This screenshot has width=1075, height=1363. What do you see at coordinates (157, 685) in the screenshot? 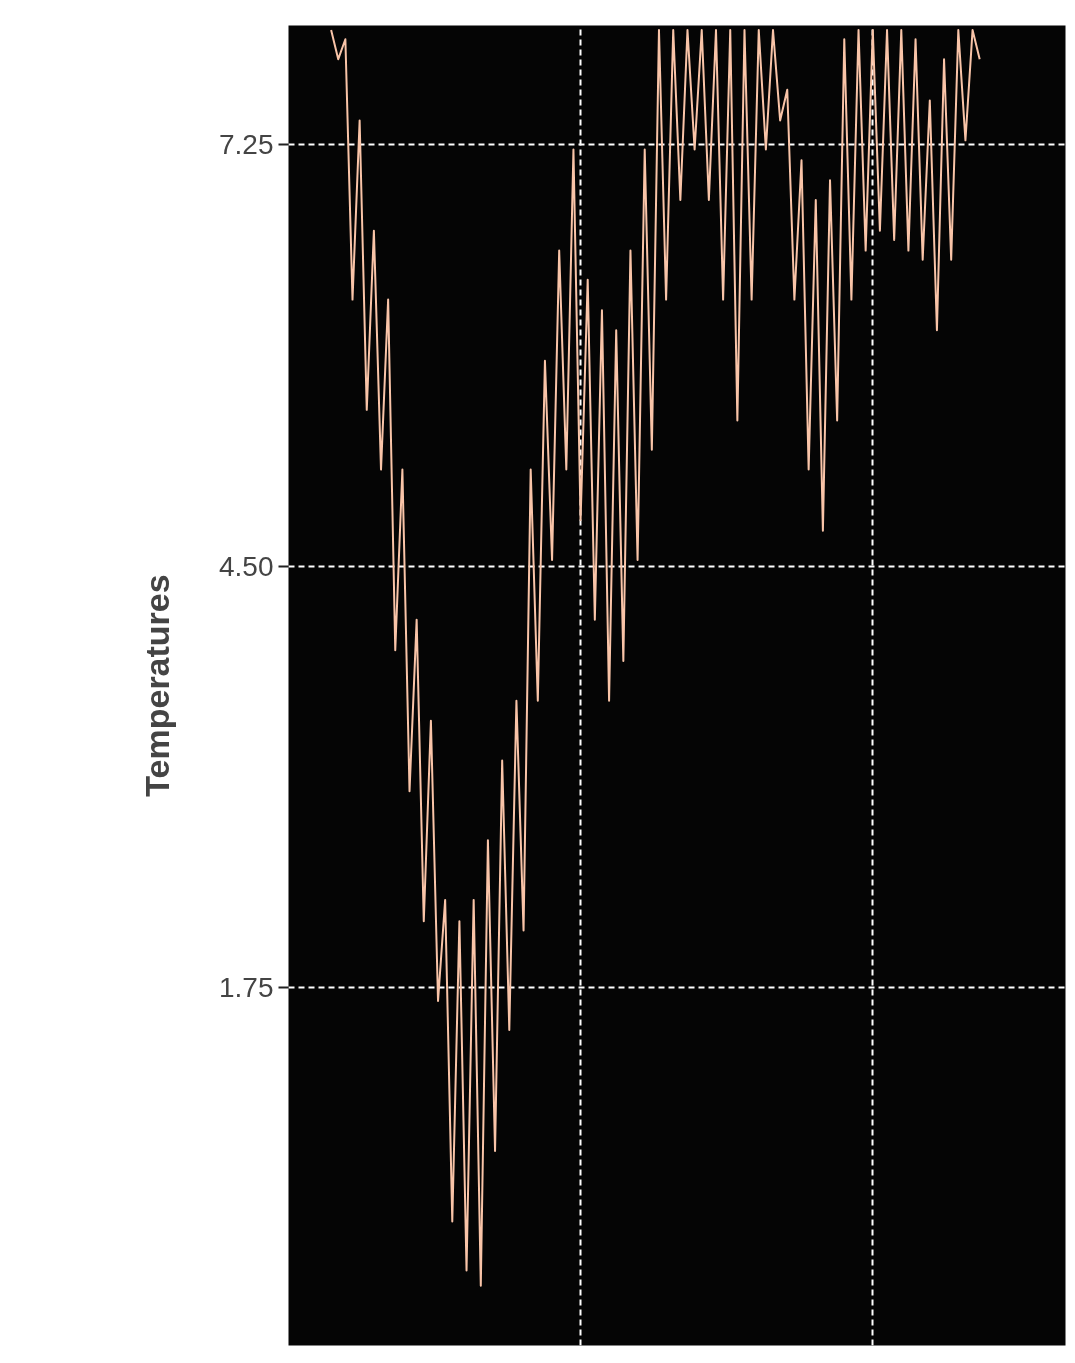
I see `y-axis-title: Temperatures` at bounding box center [157, 685].